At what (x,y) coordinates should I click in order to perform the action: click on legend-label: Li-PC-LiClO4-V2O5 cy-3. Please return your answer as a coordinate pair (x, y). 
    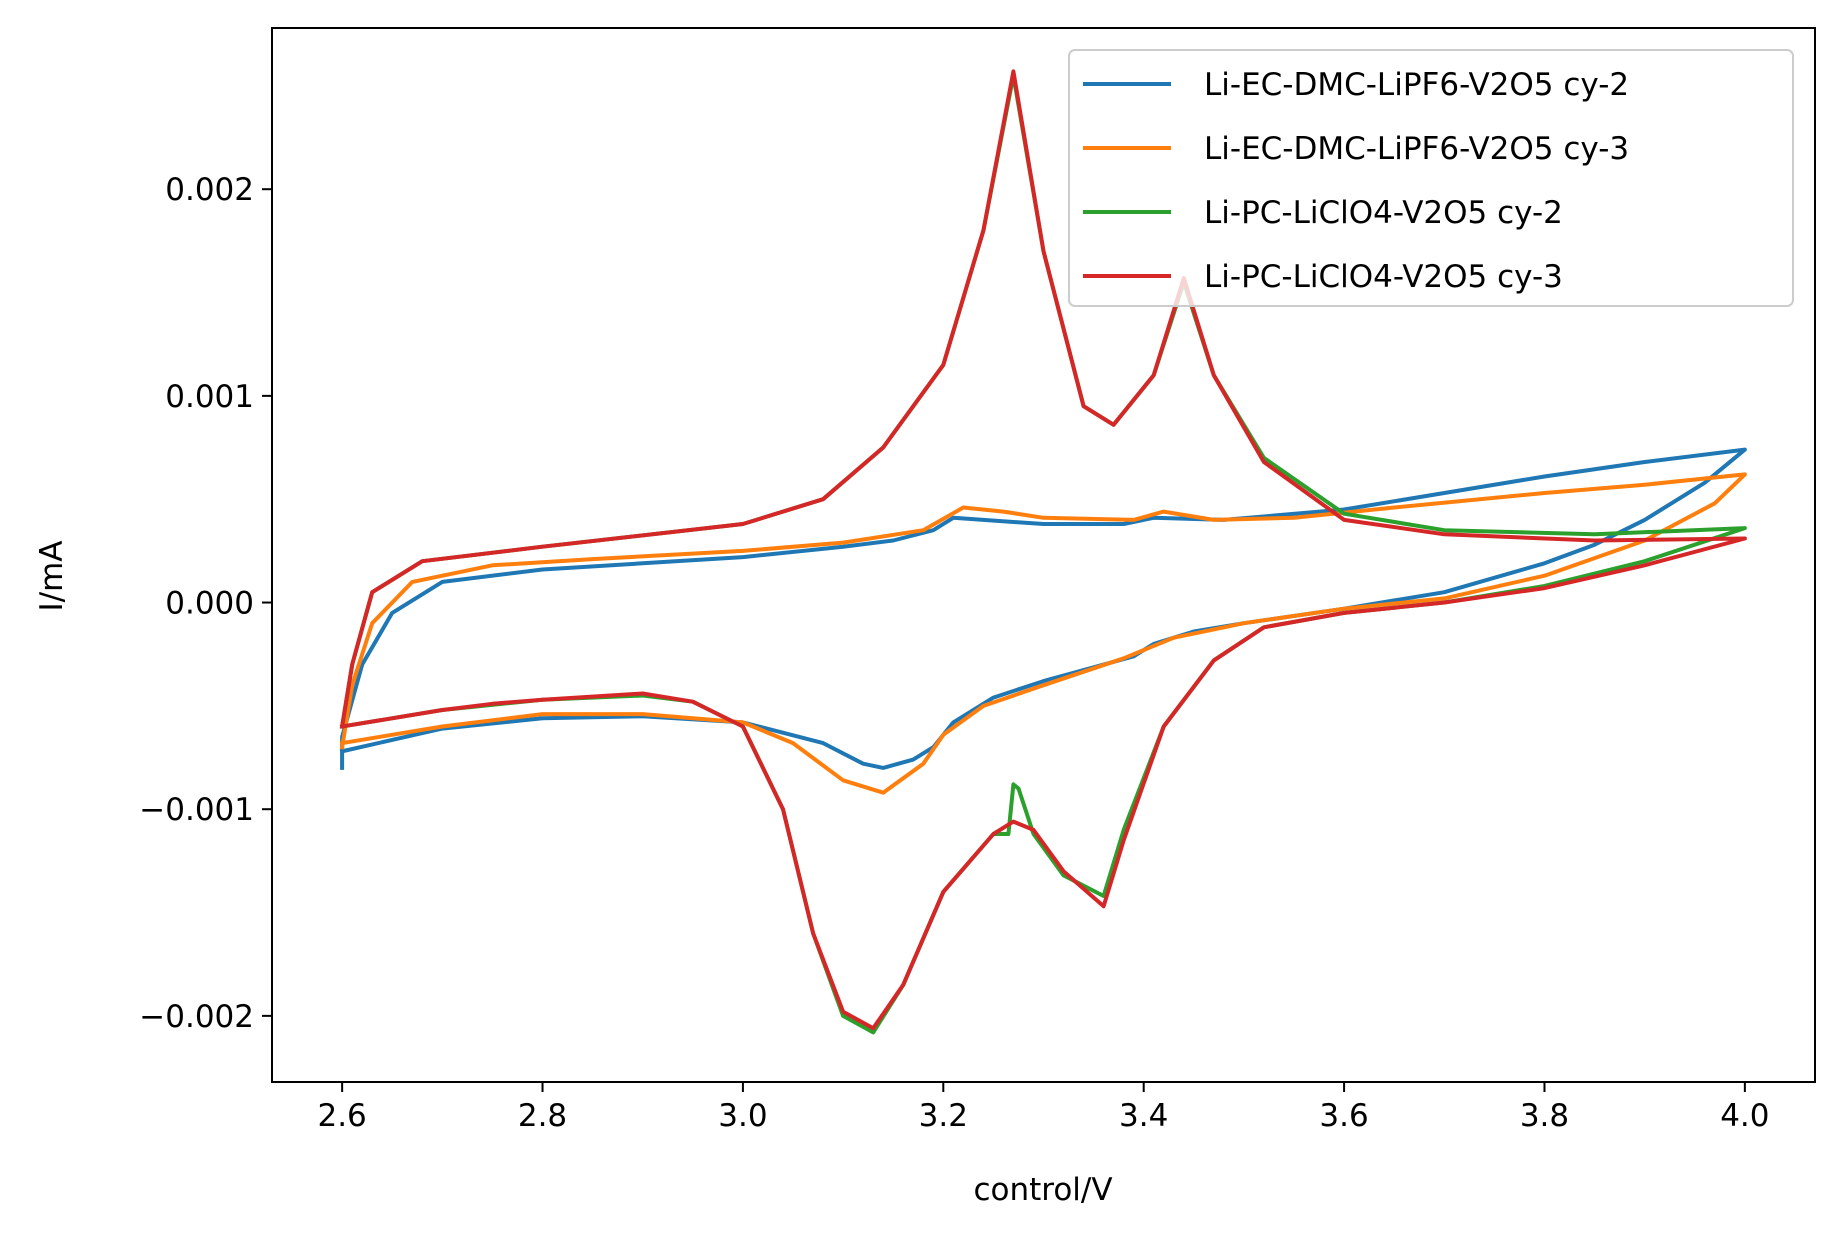
    Looking at the image, I should click on (1383, 277).